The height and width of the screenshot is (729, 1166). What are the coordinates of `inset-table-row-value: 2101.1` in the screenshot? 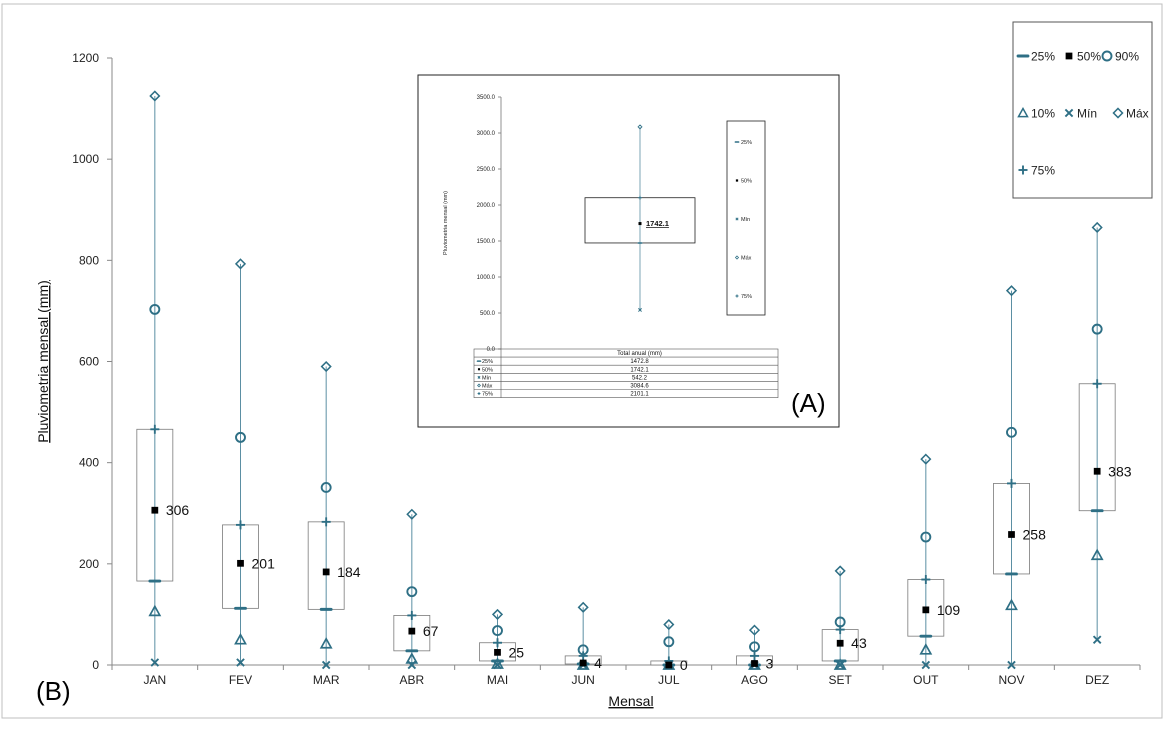 It's located at (639, 395).